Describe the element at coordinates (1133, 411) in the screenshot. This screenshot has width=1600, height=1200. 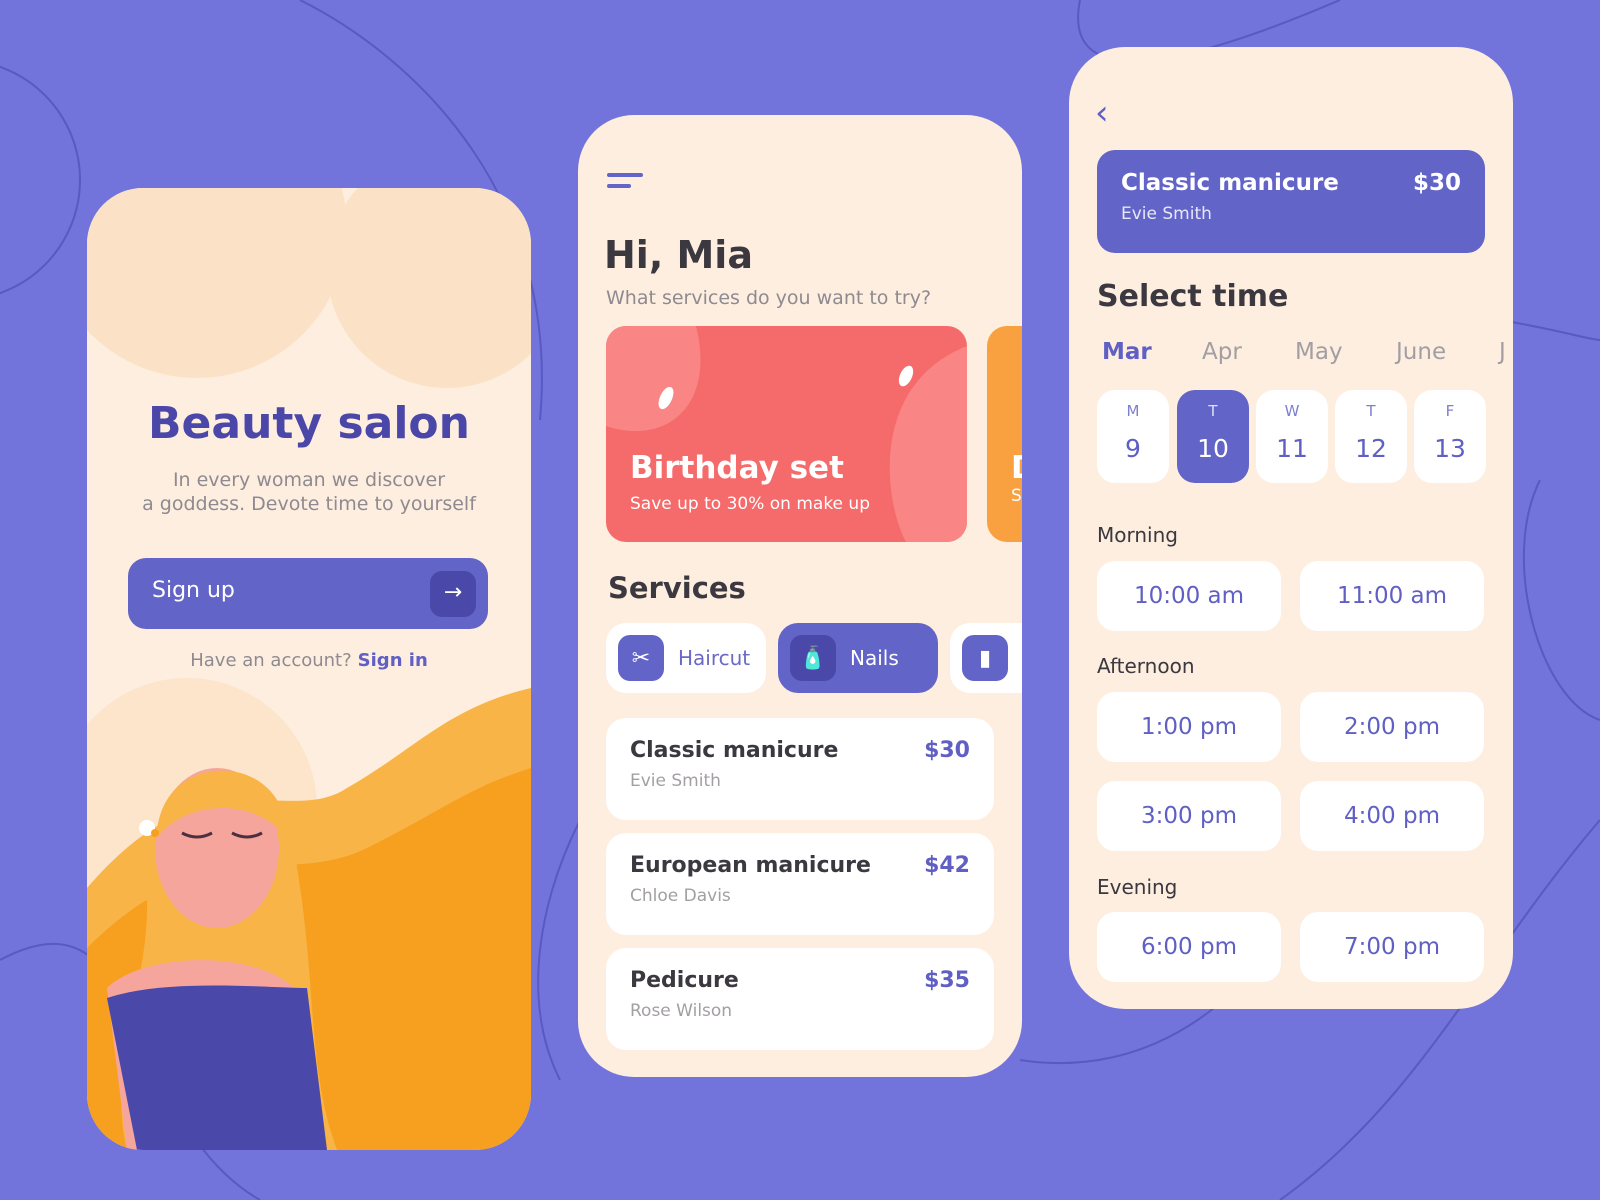
I see `weekday: M` at that location.